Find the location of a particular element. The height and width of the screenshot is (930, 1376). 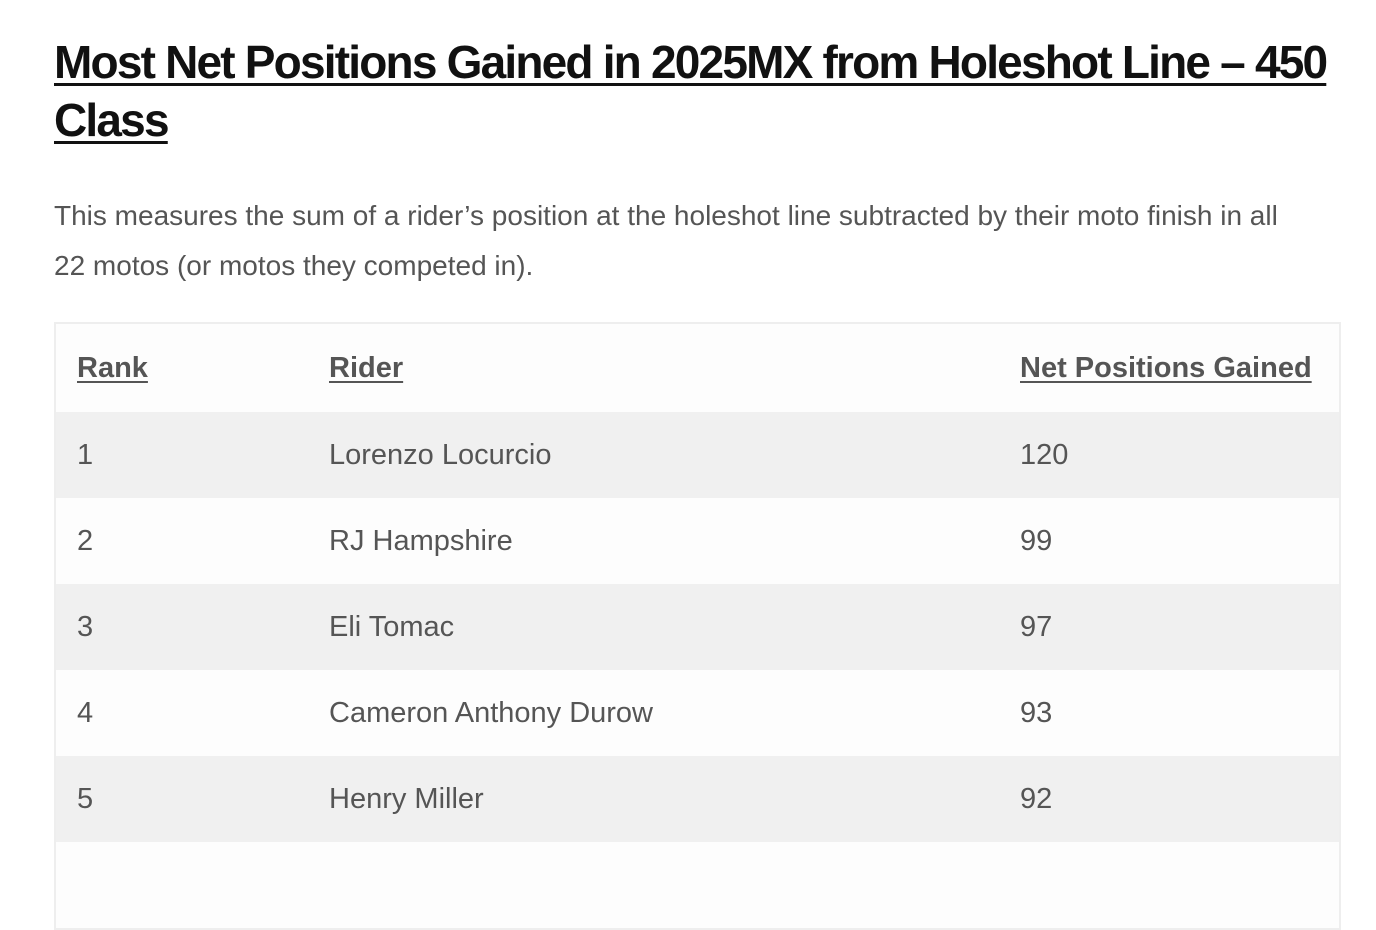

table-cell: 97 is located at coordinates (1169, 627).